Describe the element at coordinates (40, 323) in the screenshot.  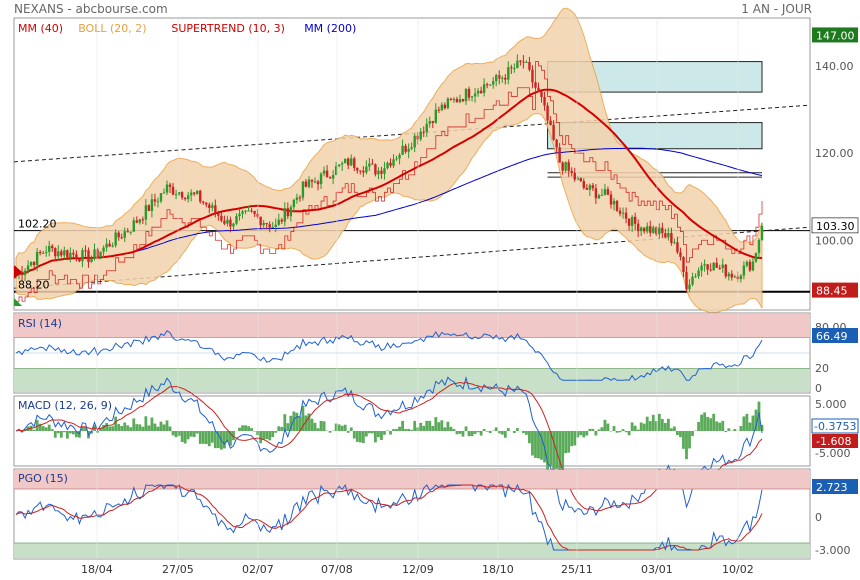
I see `rsi-label: RSI (14)` at that location.